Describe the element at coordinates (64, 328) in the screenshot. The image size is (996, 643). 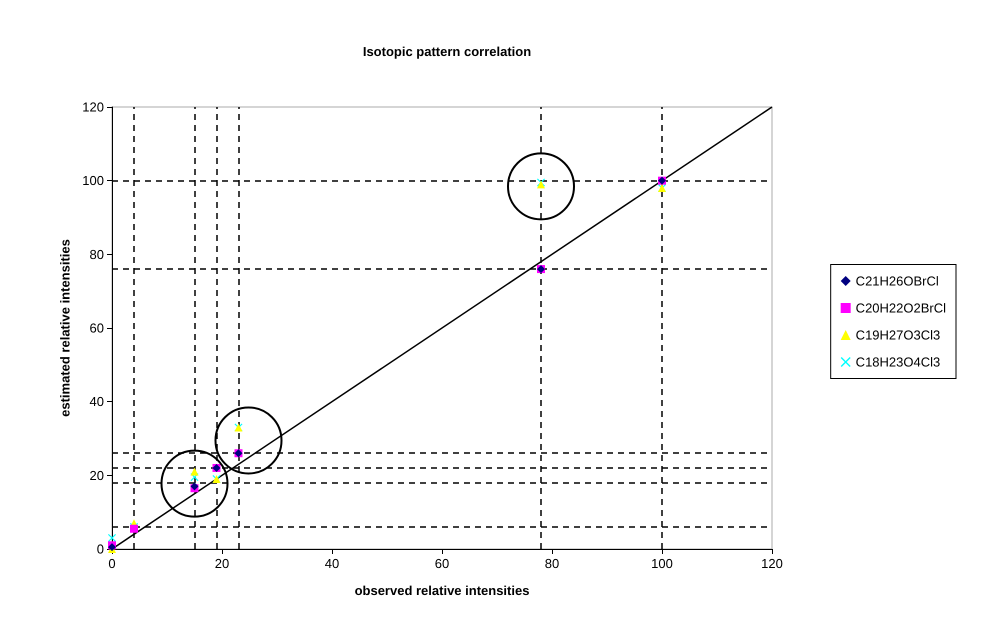
I see `y-axis-title: estimated relative intensities` at that location.